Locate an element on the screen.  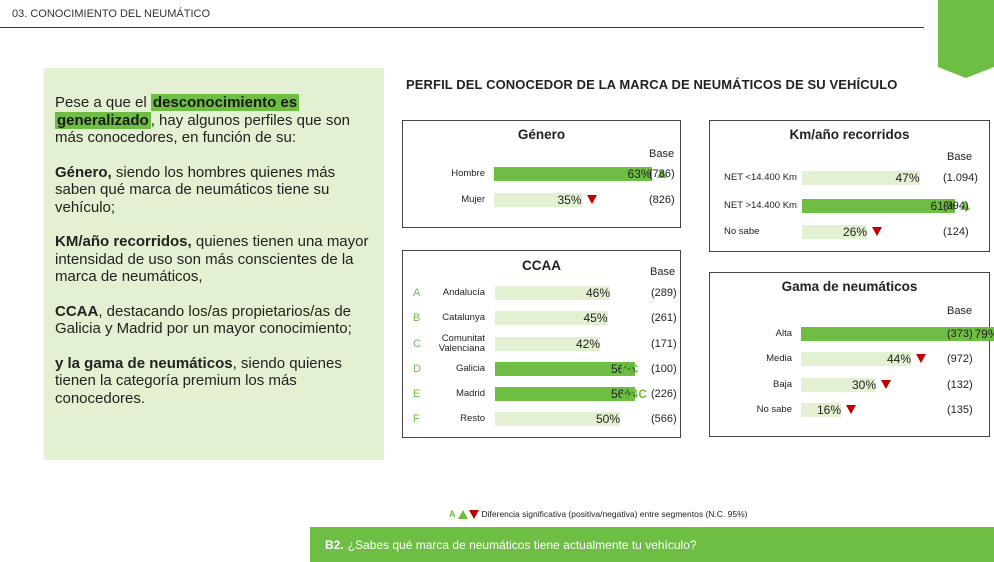
segment-letter: E is located at coordinates (417, 394).